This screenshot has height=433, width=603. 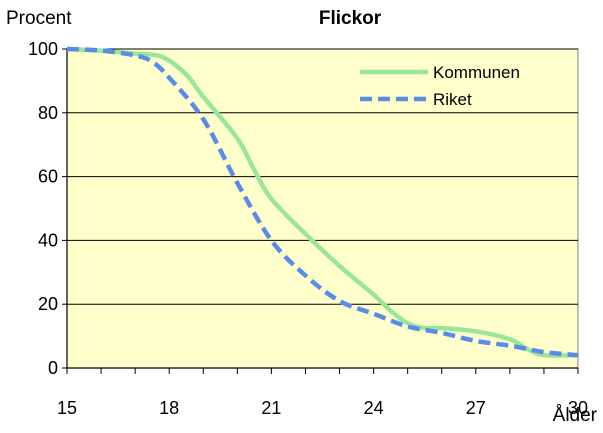 What do you see at coordinates (374, 408) in the screenshot?
I see `x-tick-label: 24` at bounding box center [374, 408].